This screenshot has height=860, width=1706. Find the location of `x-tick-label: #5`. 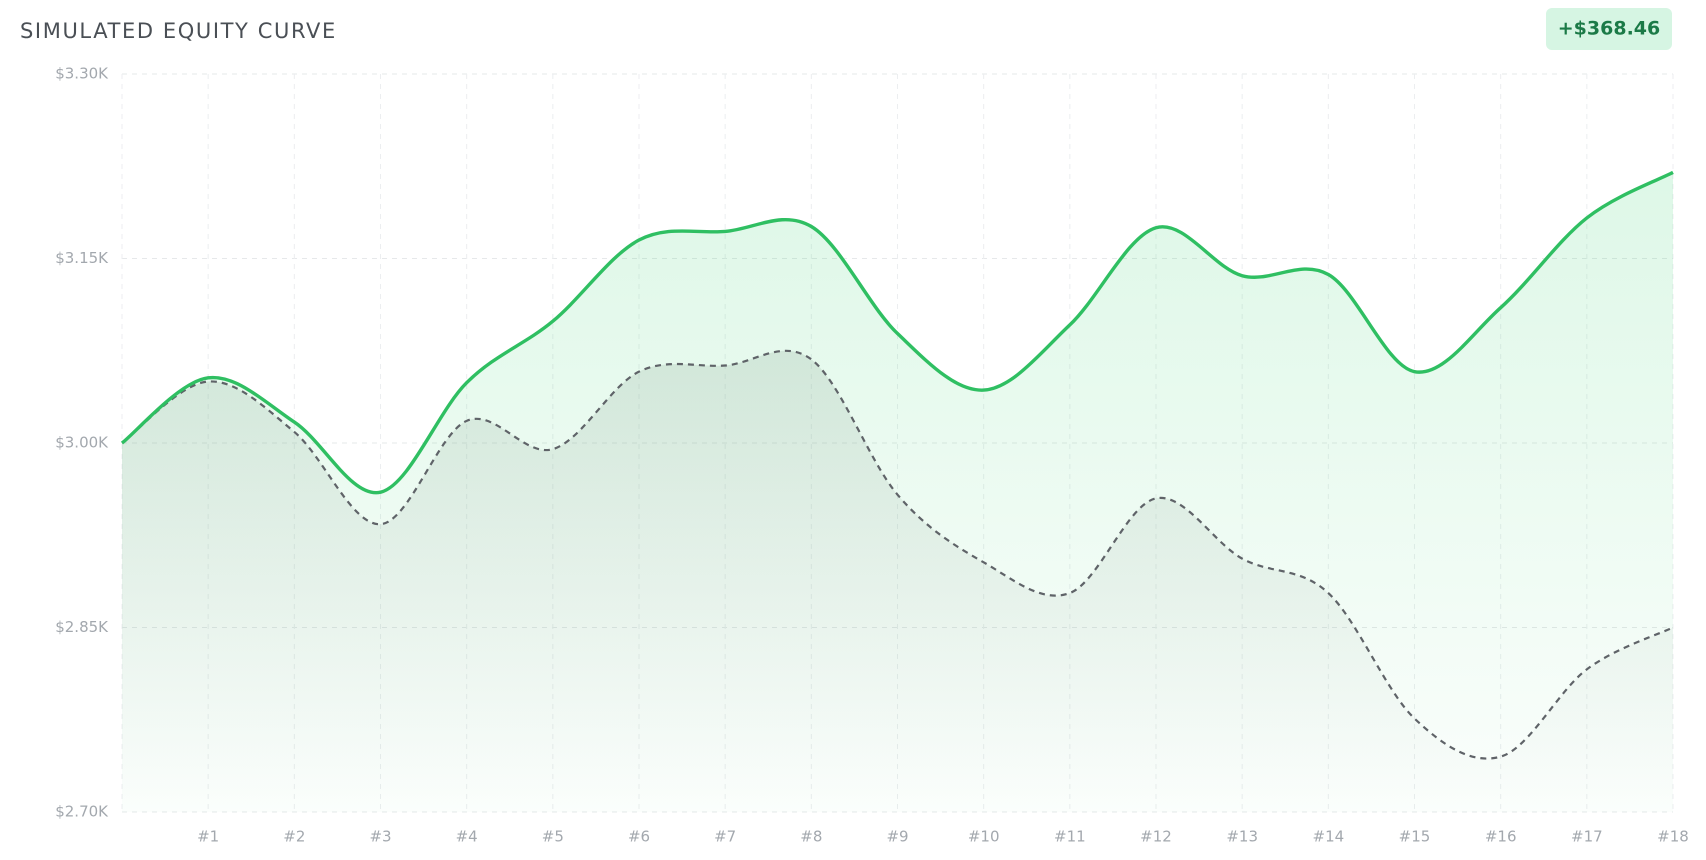

x-tick-label: #5 is located at coordinates (553, 837).